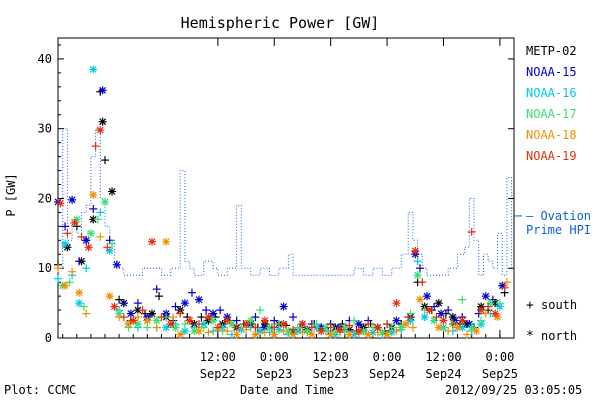 This screenshot has width=600, height=400. Describe the element at coordinates (280, 23) in the screenshot. I see `chart-title: Hemispheric Power [GW]` at that location.